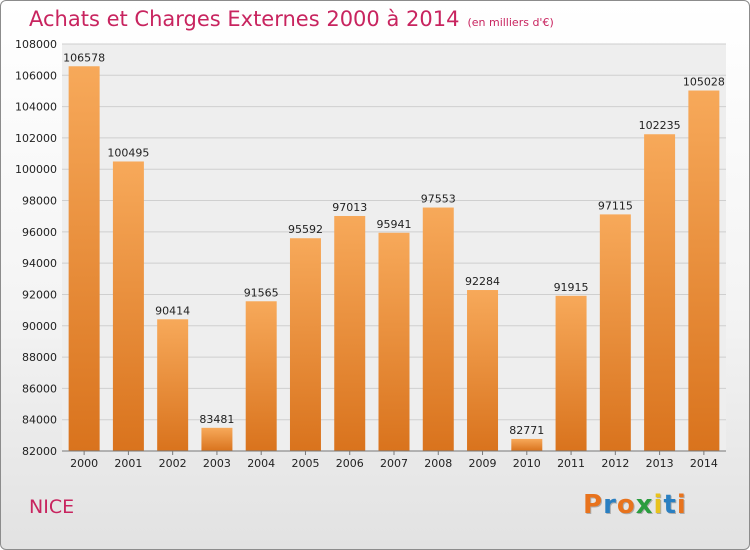  I want to click on x-tick-label-2011: 2011, so click(571, 463).